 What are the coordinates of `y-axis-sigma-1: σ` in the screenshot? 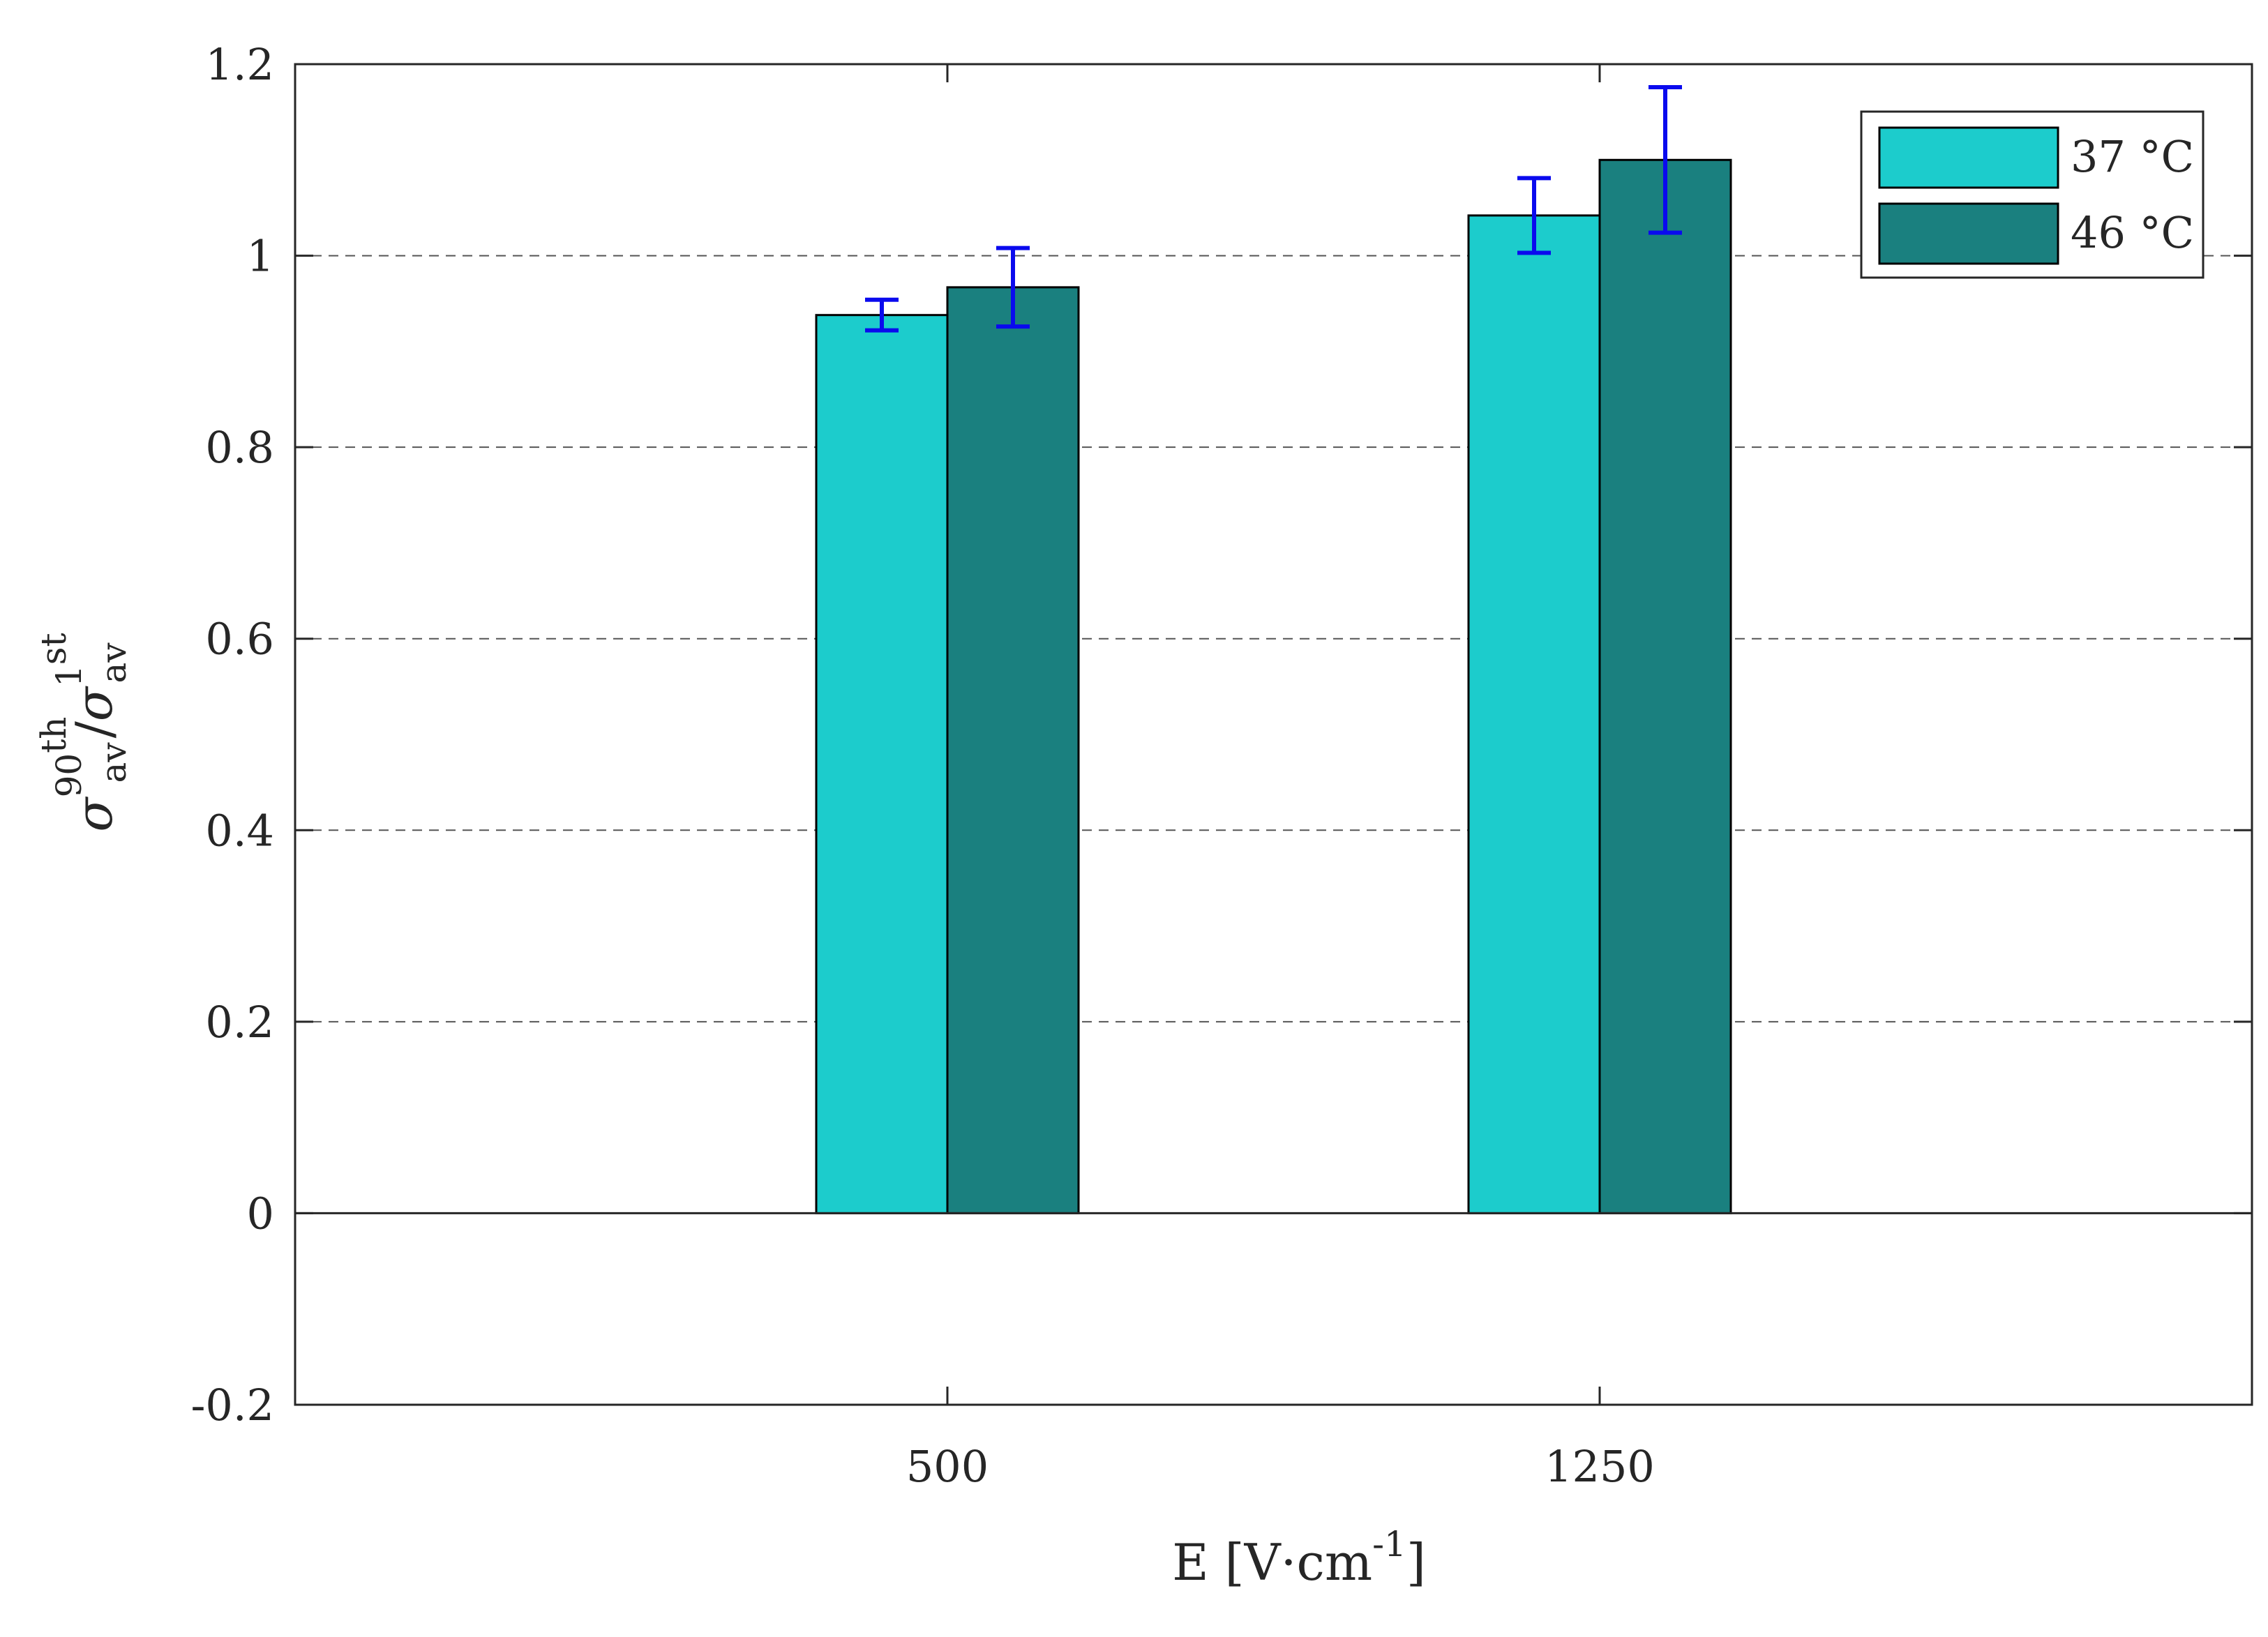 It's located at (94, 814).